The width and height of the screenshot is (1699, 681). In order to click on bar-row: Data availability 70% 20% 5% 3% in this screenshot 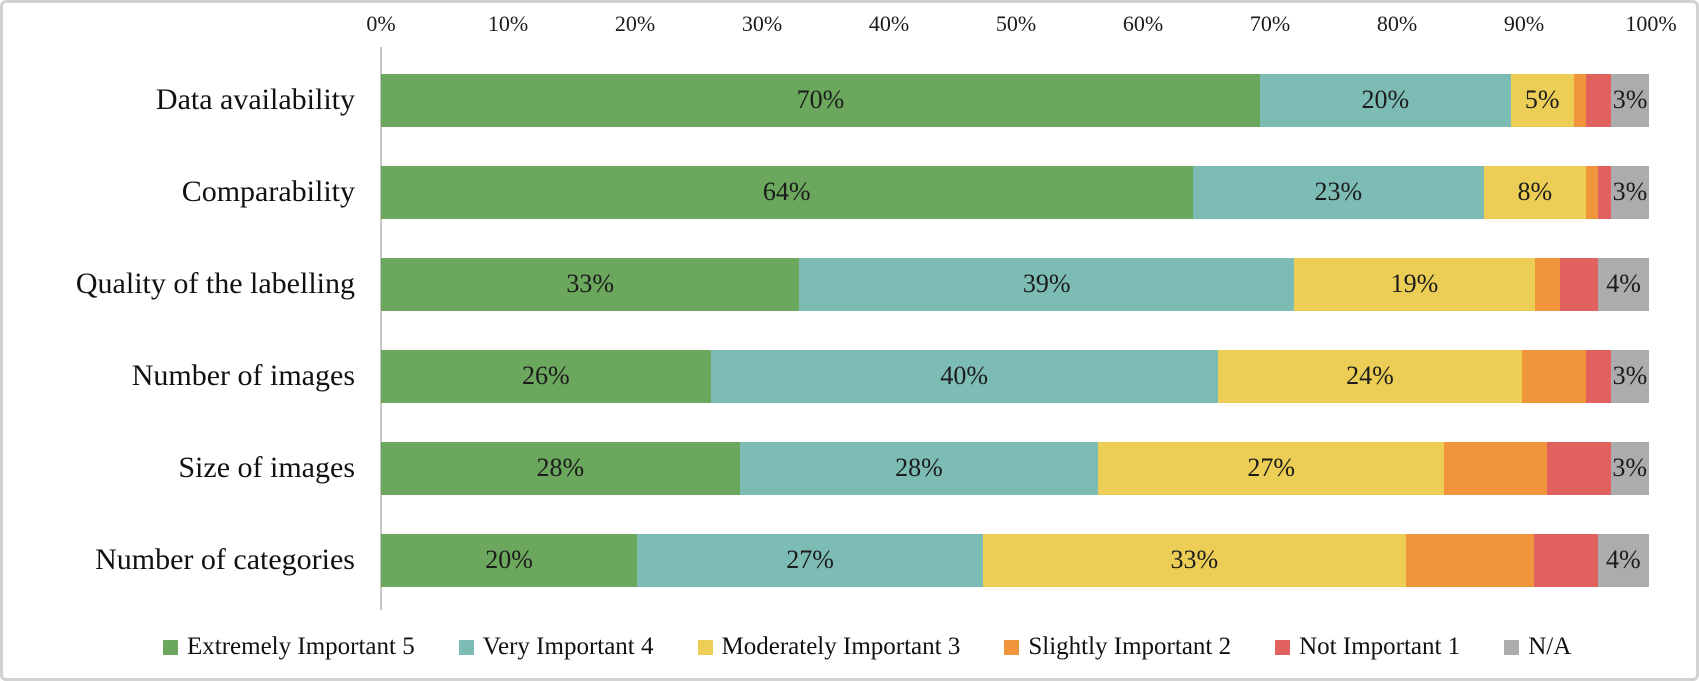, I will do `click(849, 100)`.